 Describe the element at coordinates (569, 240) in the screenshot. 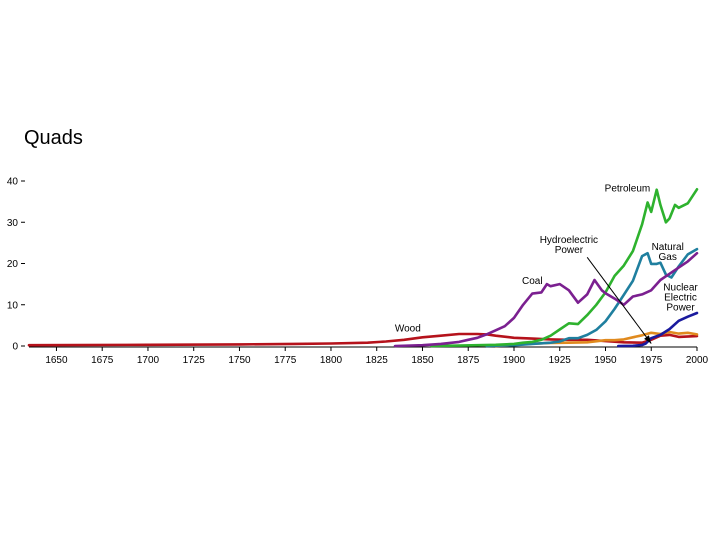

I see `annotation-line: Hydroelectric` at that location.